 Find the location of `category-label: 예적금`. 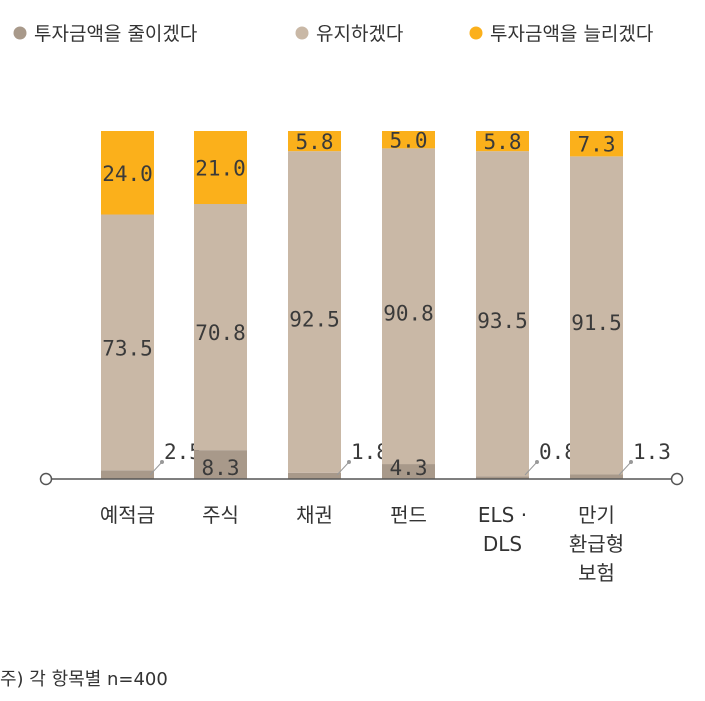

category-label: 예적금 is located at coordinates (127, 515).